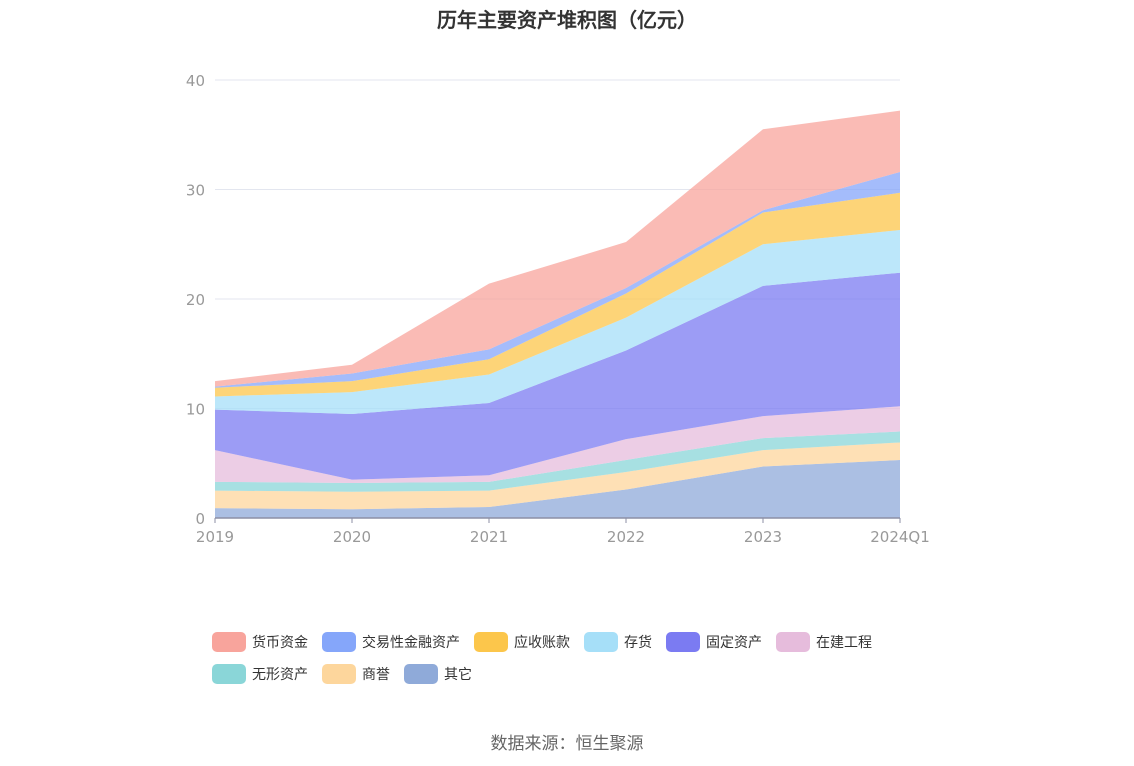 The height and width of the screenshot is (766, 1134). Describe the element at coordinates (458, 675) in the screenshot. I see `legend-label: 其它` at that location.